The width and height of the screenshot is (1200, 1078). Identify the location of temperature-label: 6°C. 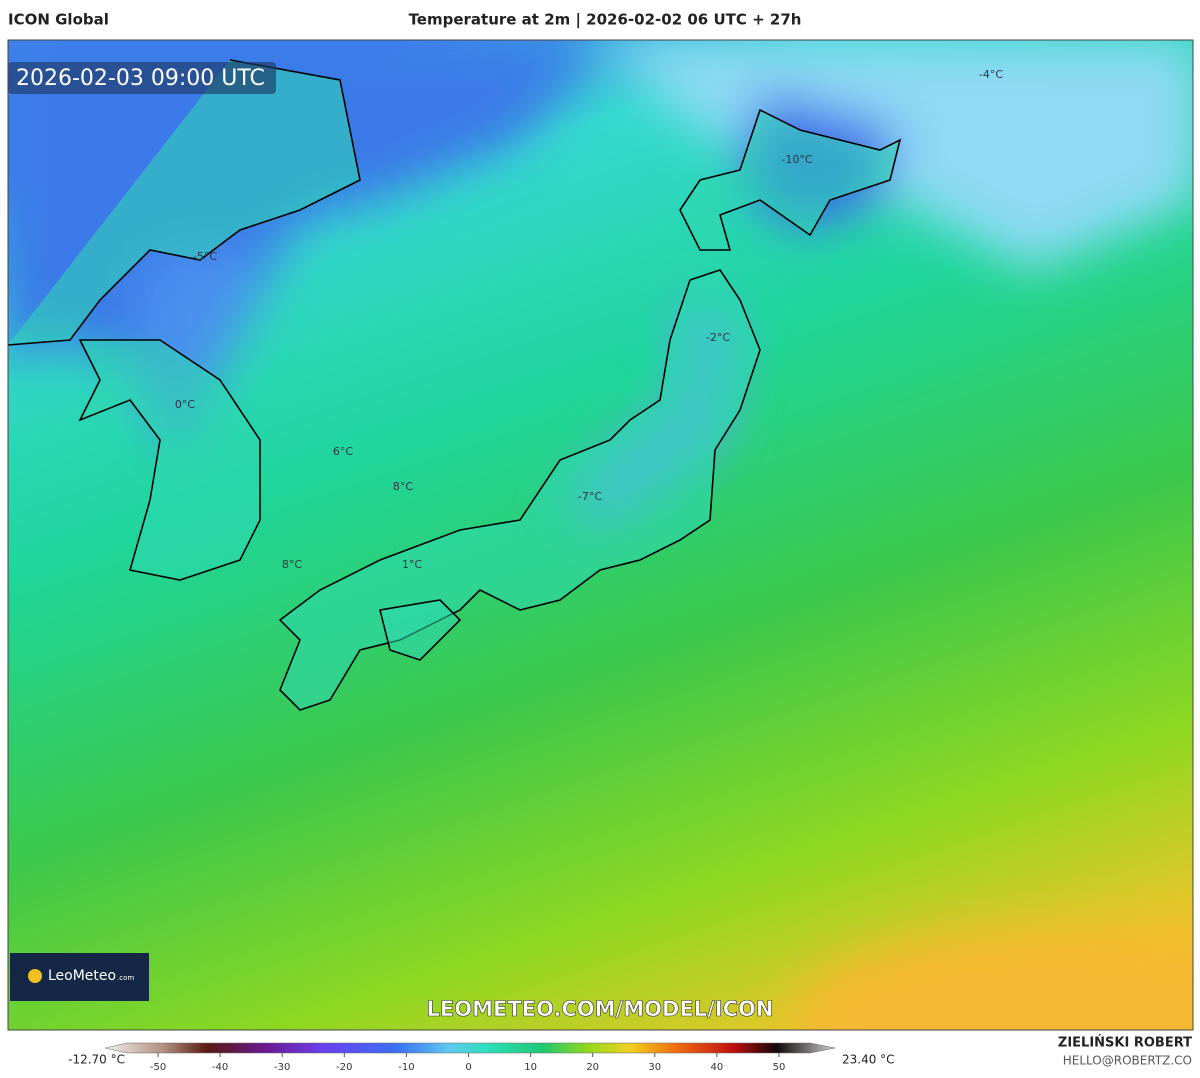
(343, 451).